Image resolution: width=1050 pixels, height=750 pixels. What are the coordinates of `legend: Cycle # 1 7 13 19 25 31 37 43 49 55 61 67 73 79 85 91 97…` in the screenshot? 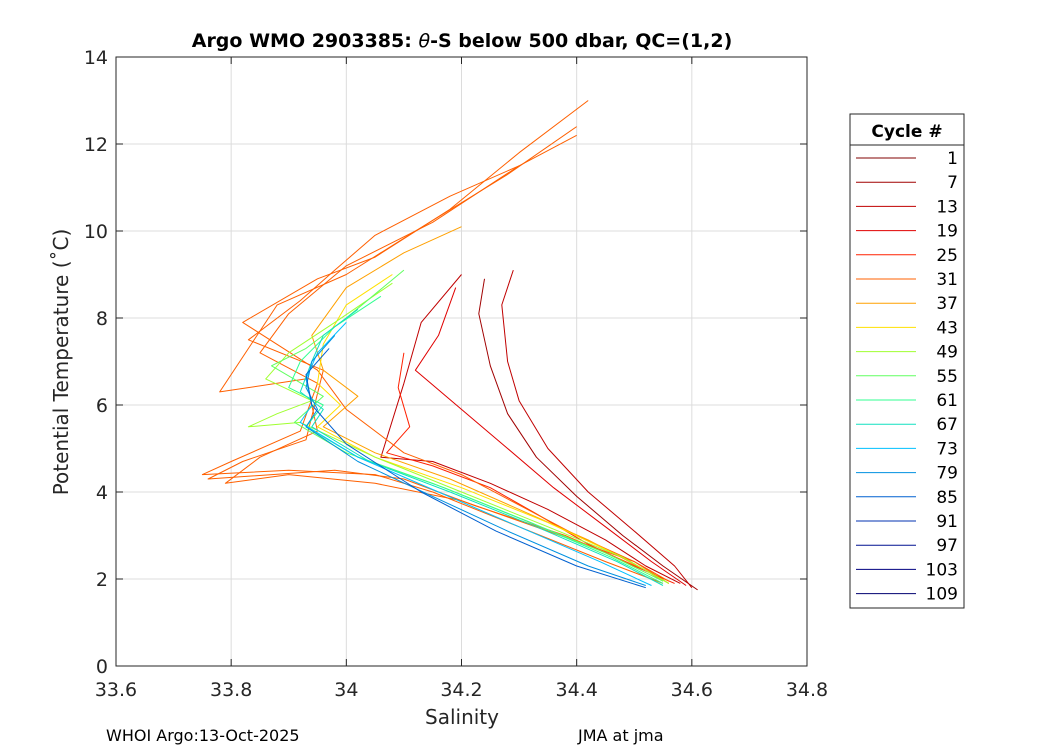 It's located at (907, 361).